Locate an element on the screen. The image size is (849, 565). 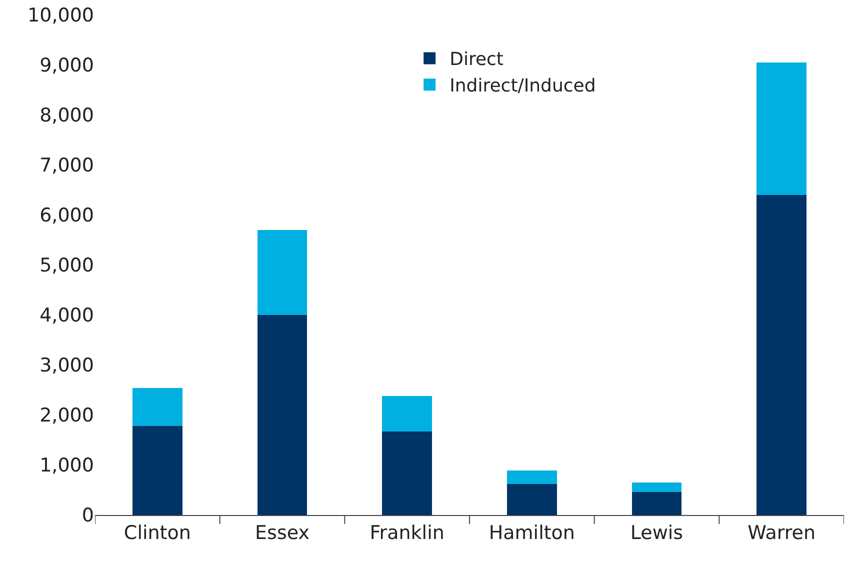
y-tick-label: 7,000 is located at coordinates (67, 165).